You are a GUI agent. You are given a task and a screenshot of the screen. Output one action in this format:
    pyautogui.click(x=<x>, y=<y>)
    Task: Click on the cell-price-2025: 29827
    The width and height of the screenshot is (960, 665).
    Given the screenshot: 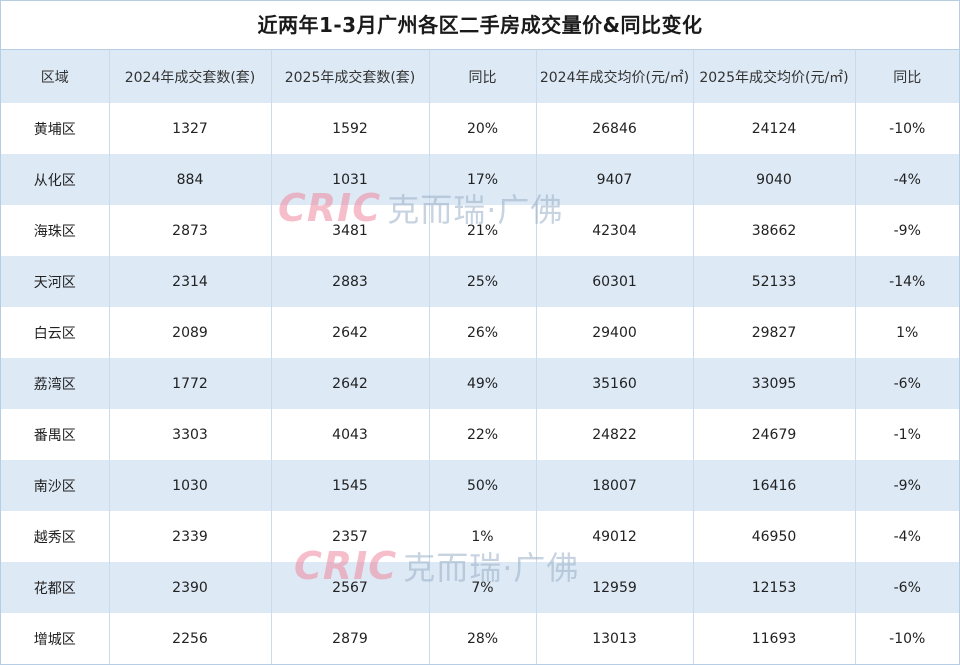 What is the action you would take?
    pyautogui.click(x=773, y=332)
    